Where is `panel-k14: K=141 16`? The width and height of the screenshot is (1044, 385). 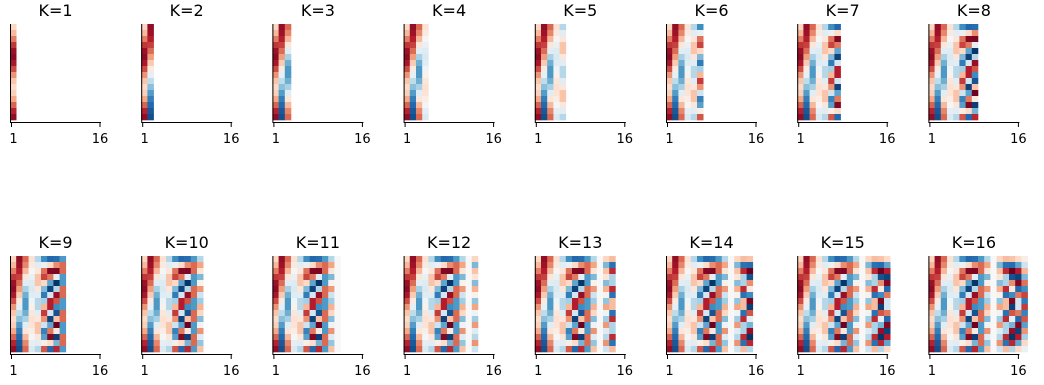
panel-k14: K=141 16 is located at coordinates (714, 306).